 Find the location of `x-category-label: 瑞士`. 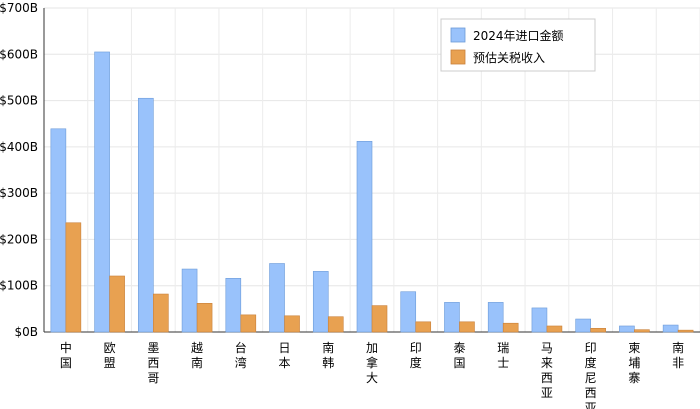

x-category-label: 瑞士 is located at coordinates (503, 355).